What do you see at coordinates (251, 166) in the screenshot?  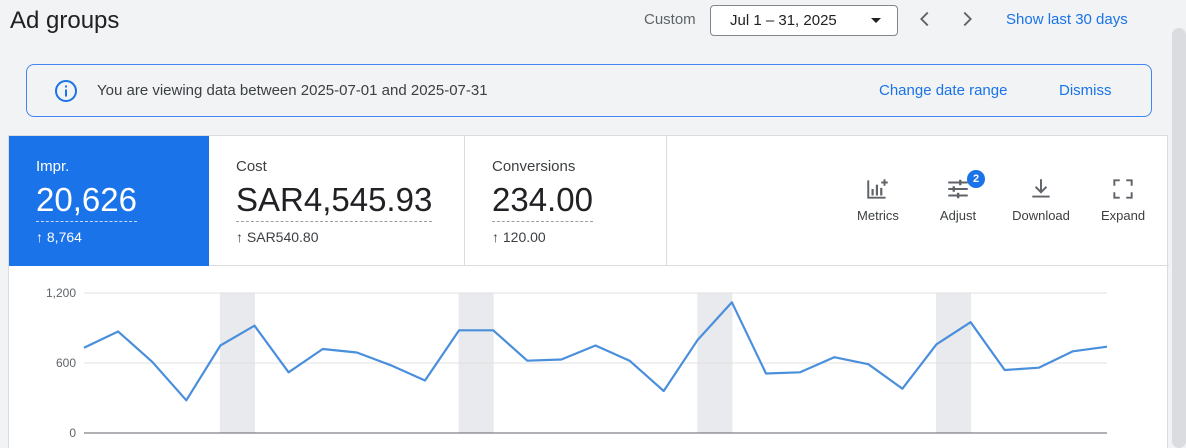 I see `metric-label: Cost` at bounding box center [251, 166].